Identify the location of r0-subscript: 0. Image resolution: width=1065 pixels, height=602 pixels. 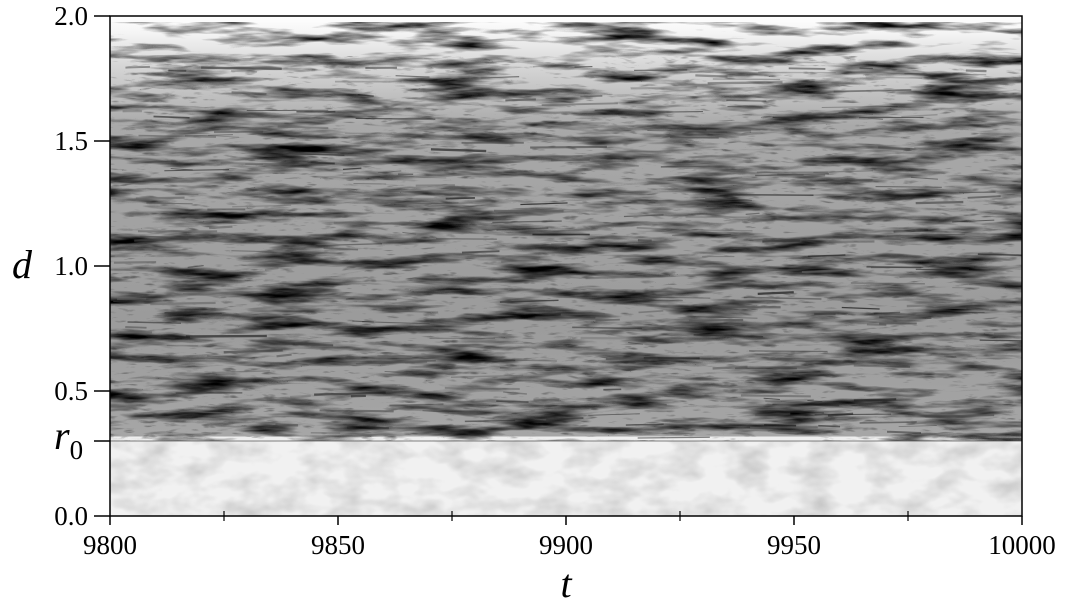
(77, 450).